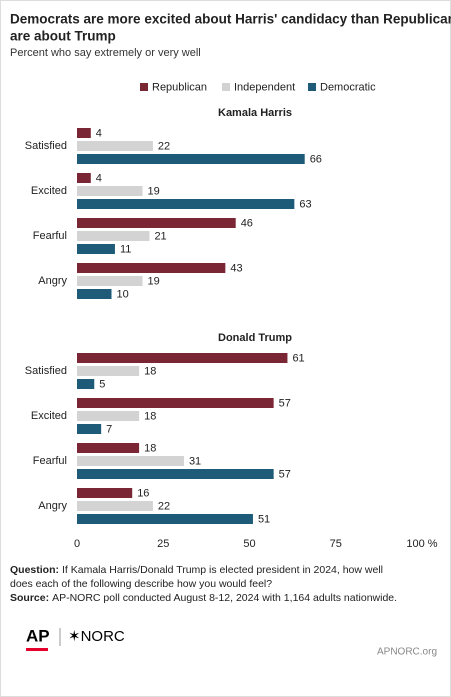  Describe the element at coordinates (143, 493) in the screenshot. I see `value-label: 16` at that location.